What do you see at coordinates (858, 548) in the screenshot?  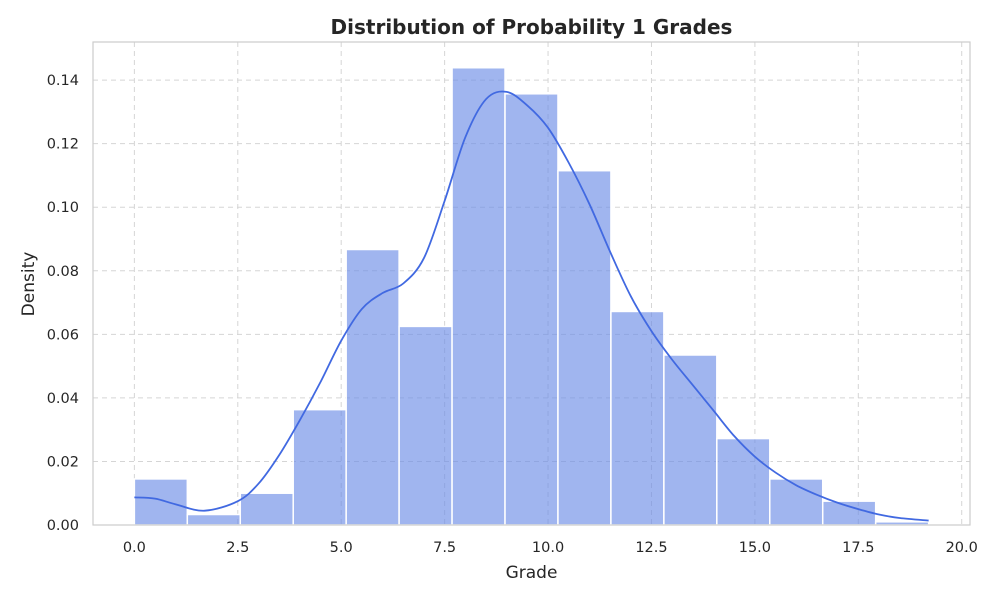 I see `x-tick-label: 17.5` at bounding box center [858, 548].